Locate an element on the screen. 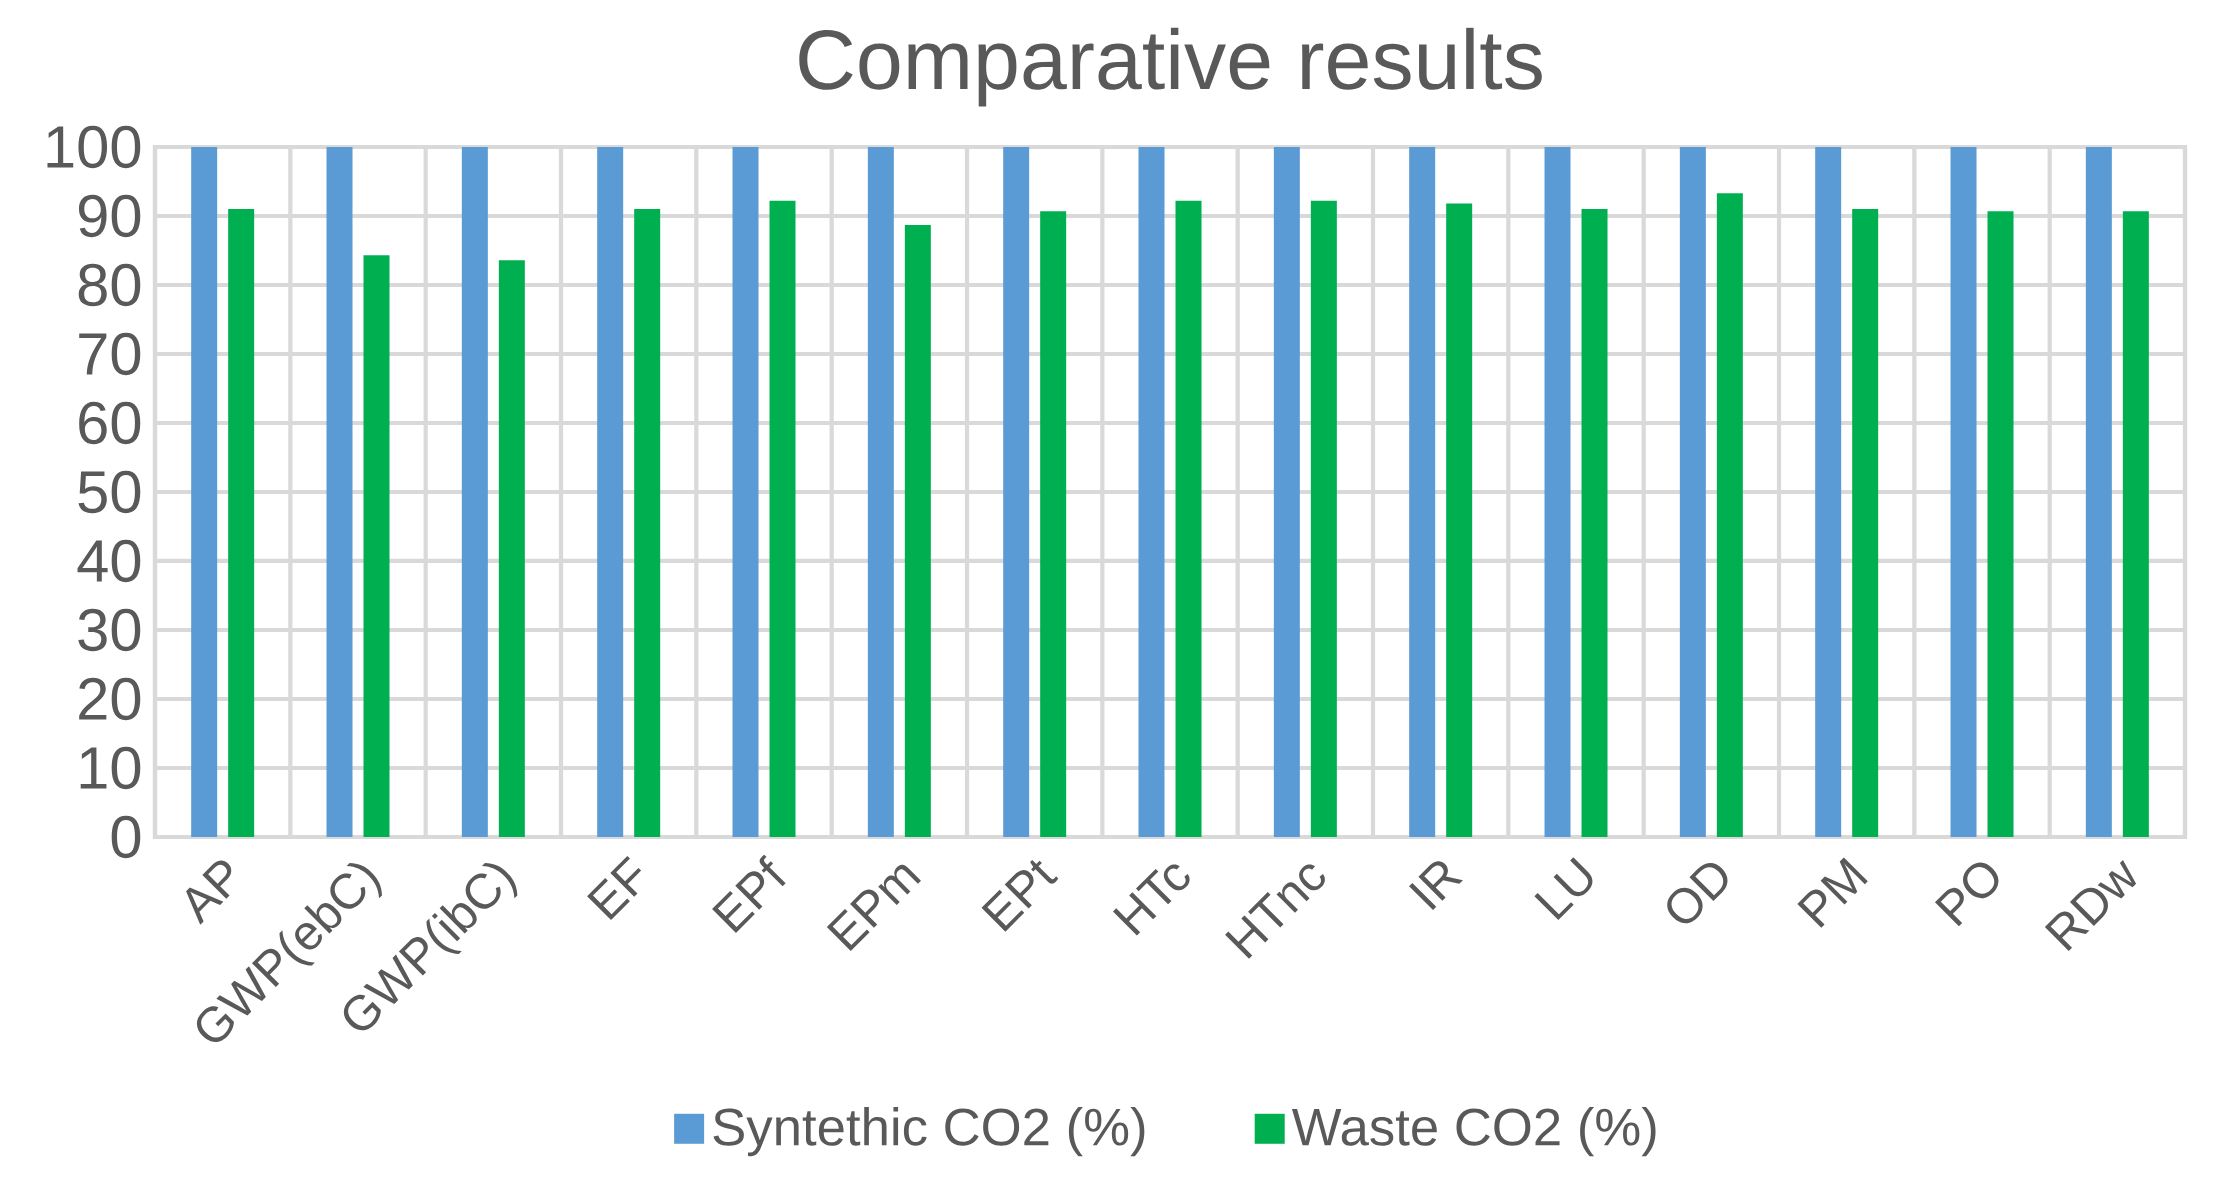 The width and height of the screenshot is (2214, 1187). y-tick-label: 10 is located at coordinates (110, 768).